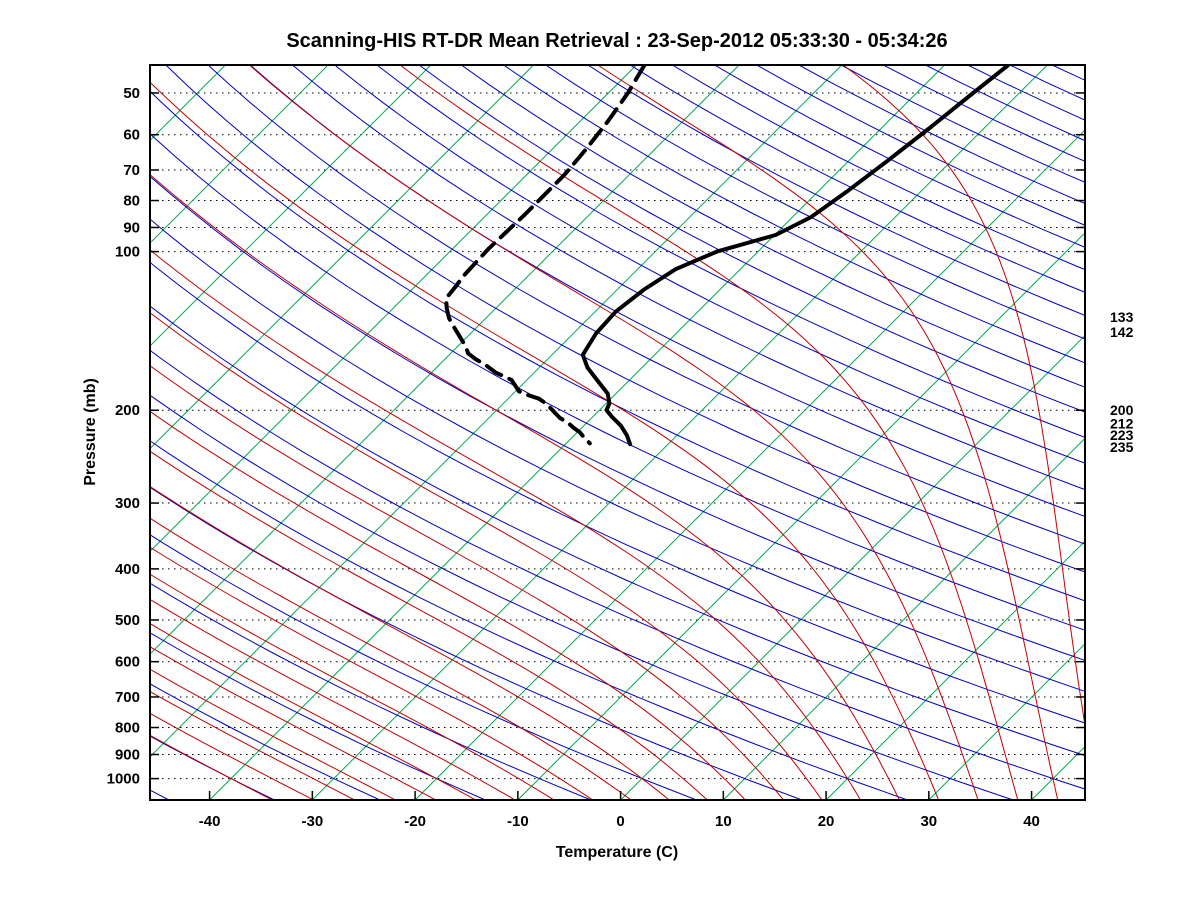 This screenshot has height=900, width=1200. What do you see at coordinates (131, 227) in the screenshot?
I see `y-tick-label: 90` at bounding box center [131, 227].